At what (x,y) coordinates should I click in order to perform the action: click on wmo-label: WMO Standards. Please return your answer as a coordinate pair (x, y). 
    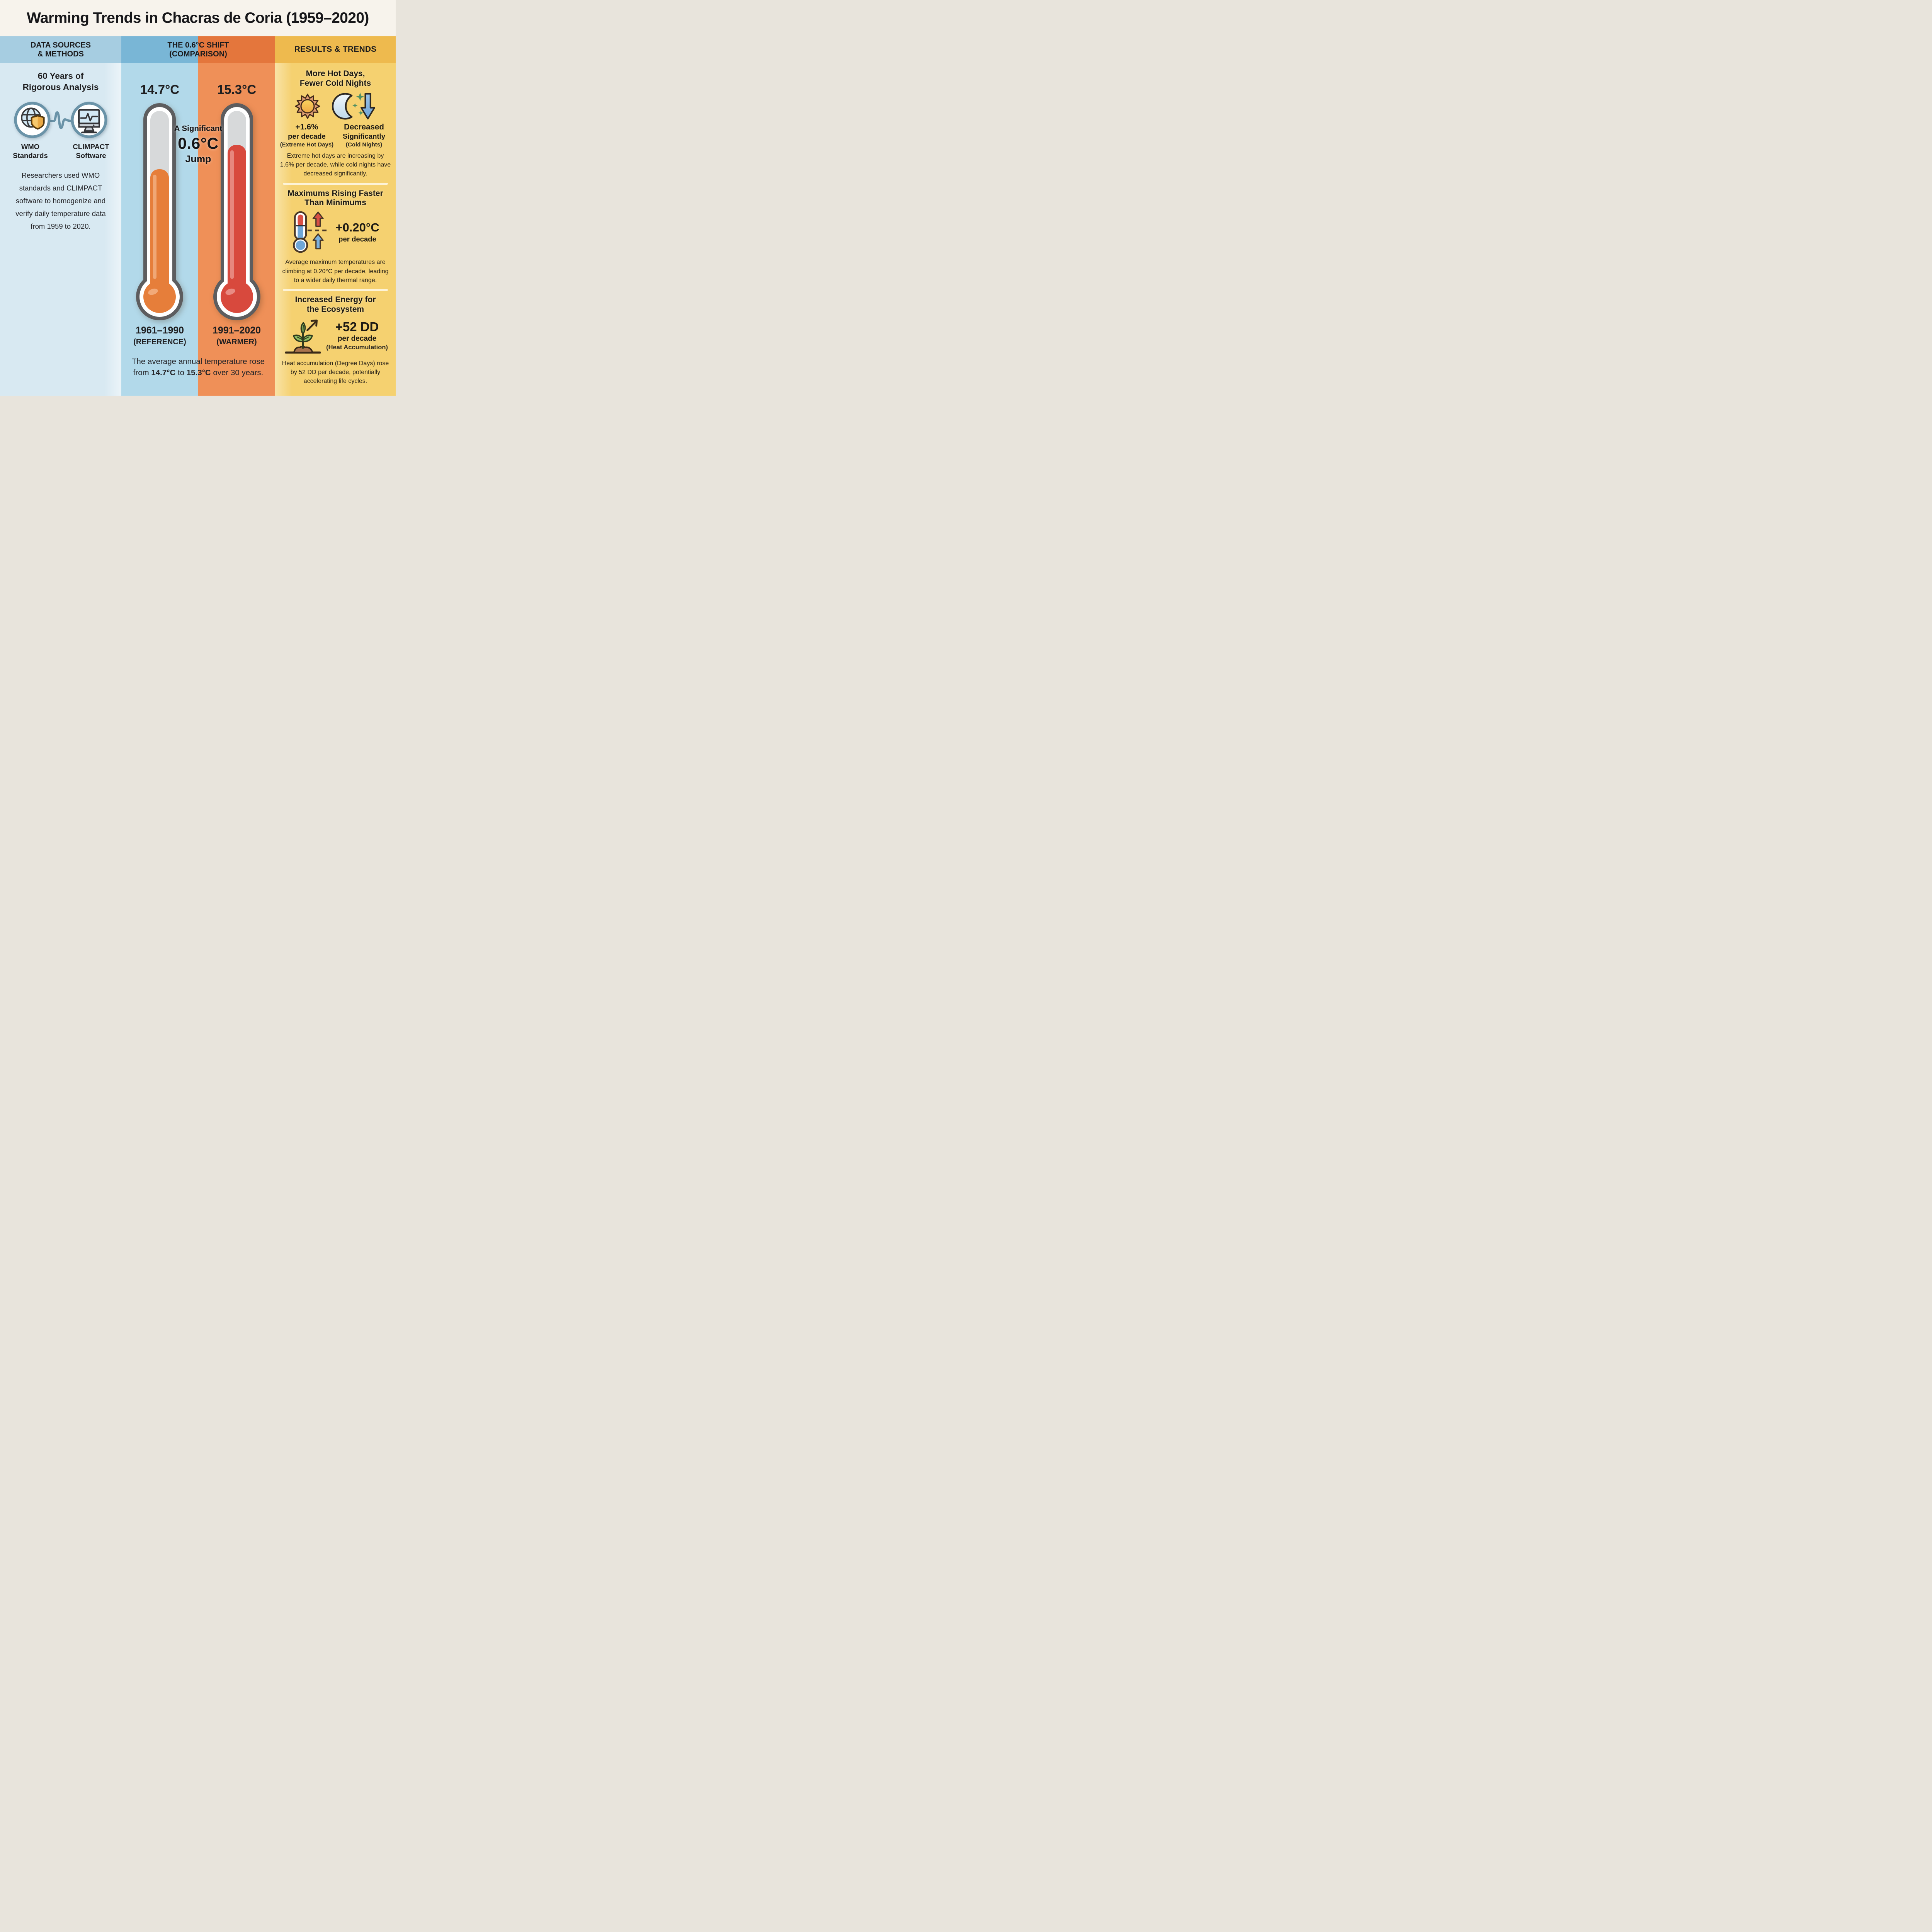
    Looking at the image, I should click on (31, 152).